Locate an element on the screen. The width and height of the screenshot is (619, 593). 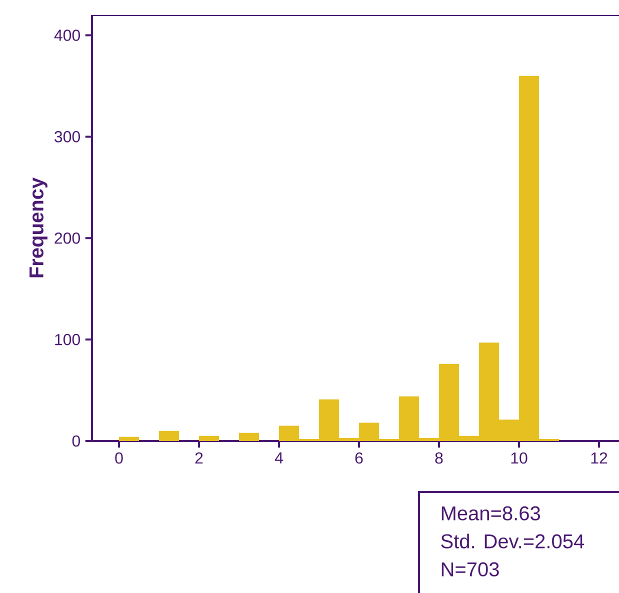
x-tick-label: 4 is located at coordinates (278, 458).